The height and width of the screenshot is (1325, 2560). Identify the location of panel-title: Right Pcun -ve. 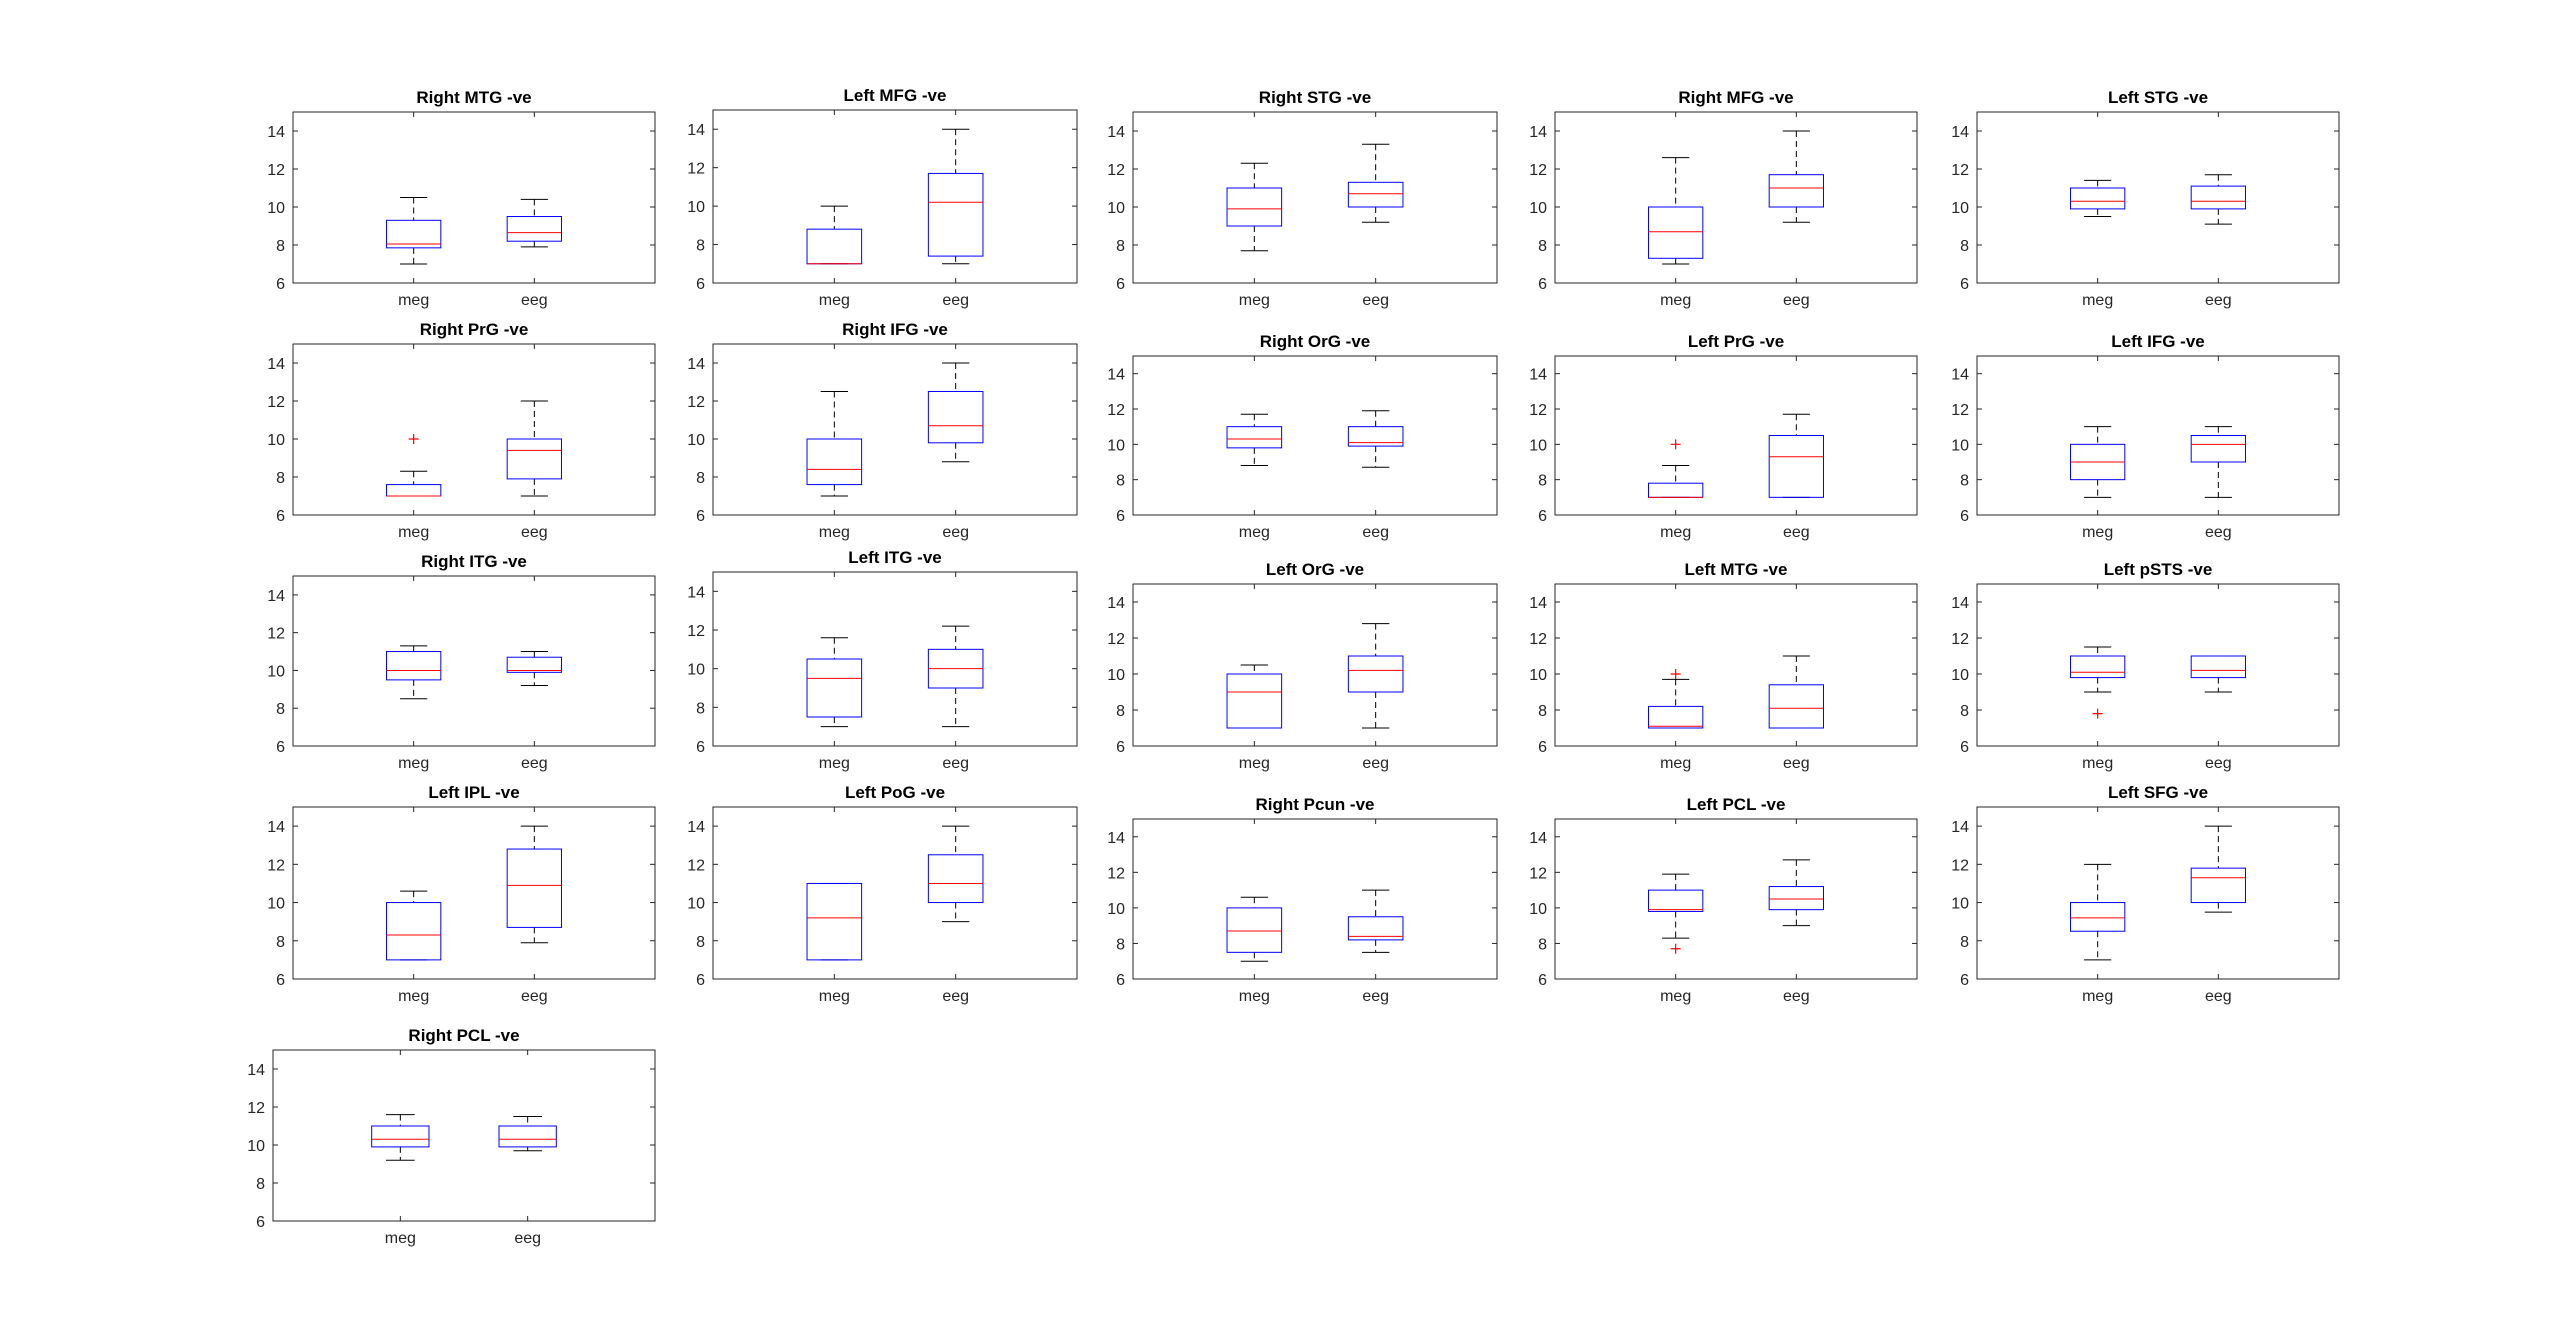
(1314, 804).